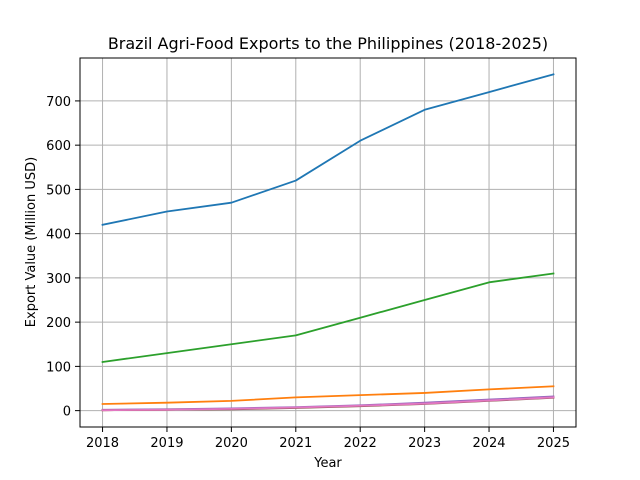 Image resolution: width=640 pixels, height=480 pixels. Describe the element at coordinates (553, 443) in the screenshot. I see `x-tick-label: 2025` at that location.